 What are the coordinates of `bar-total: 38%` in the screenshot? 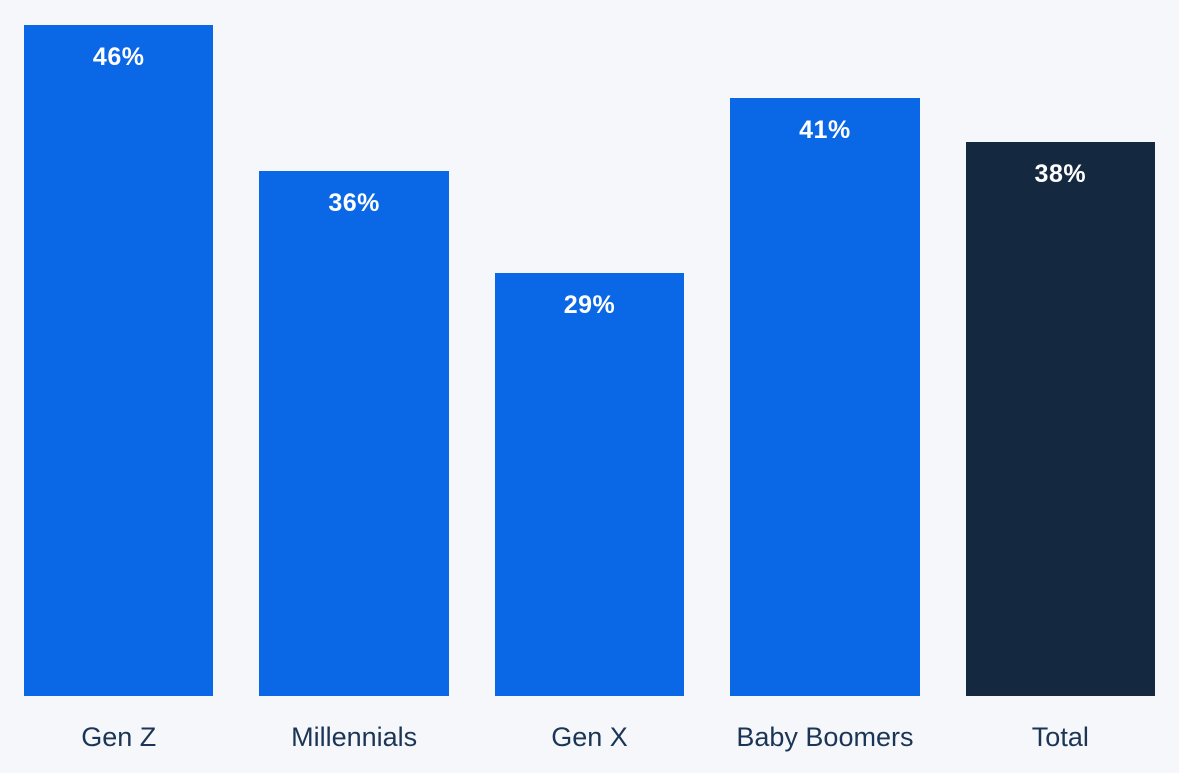 It's located at (1060, 419).